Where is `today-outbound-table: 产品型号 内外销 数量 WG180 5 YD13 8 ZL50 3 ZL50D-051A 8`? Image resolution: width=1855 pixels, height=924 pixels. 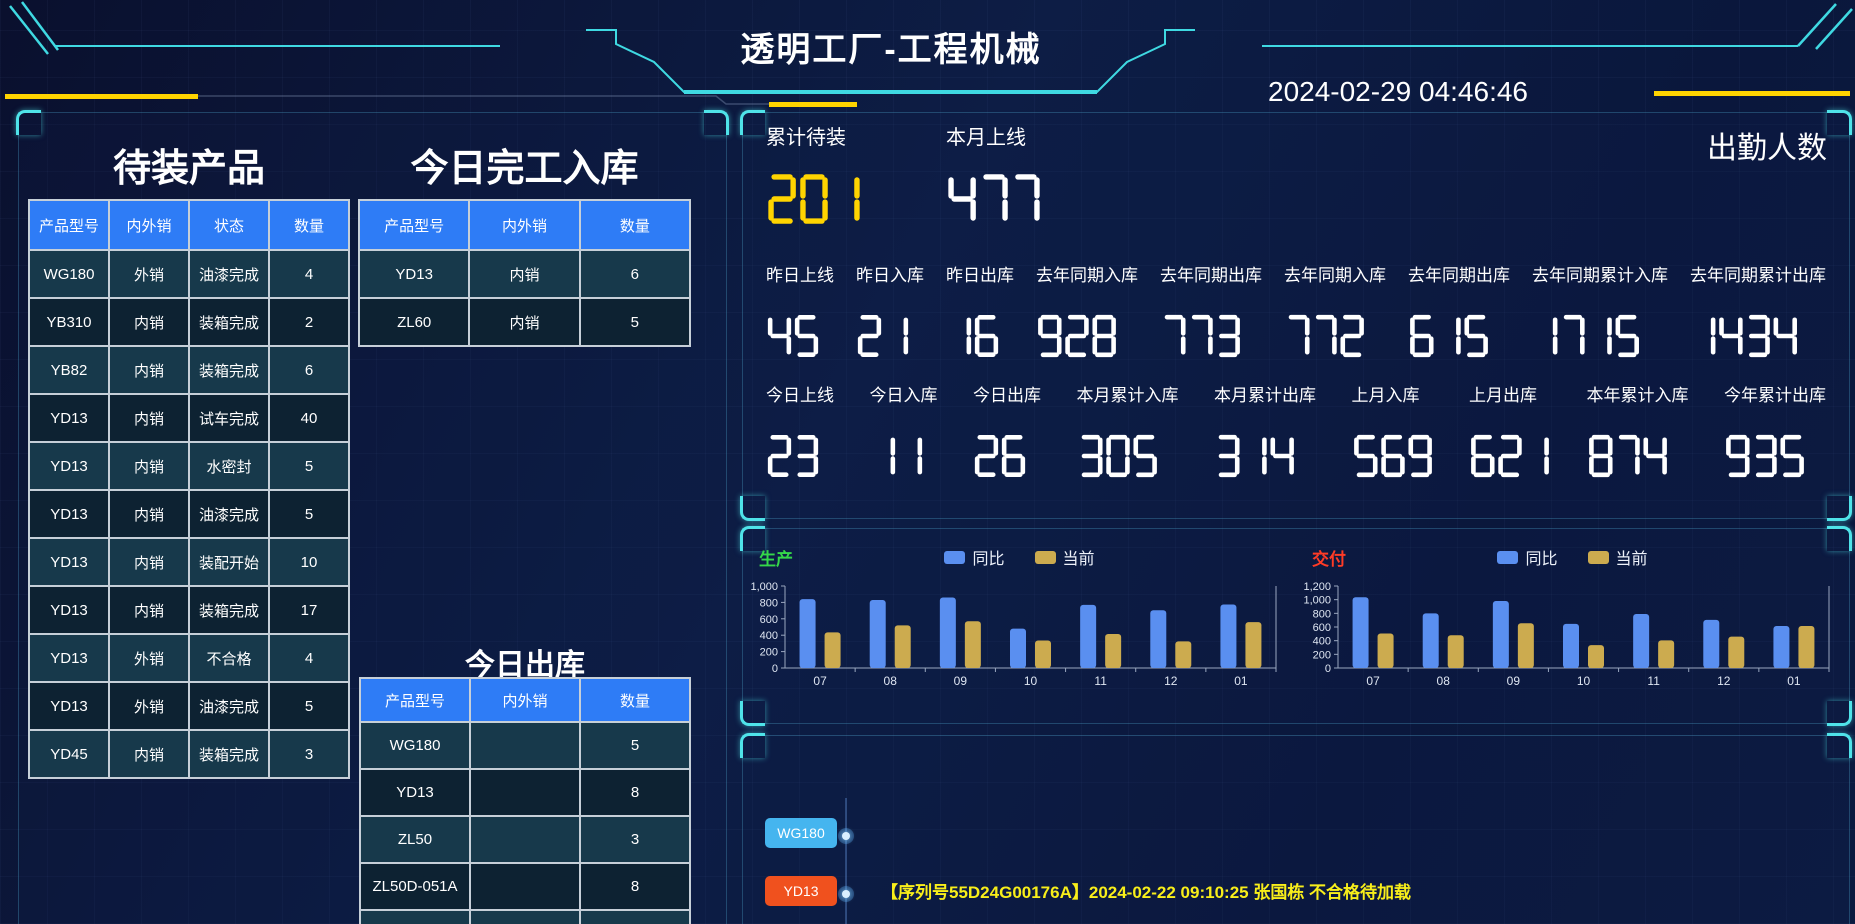
today-outbound-table: 产品型号 内外销 数量 WG180 5 YD13 8 ZL50 3 ZL50D-051A 8 is located at coordinates (525, 800).